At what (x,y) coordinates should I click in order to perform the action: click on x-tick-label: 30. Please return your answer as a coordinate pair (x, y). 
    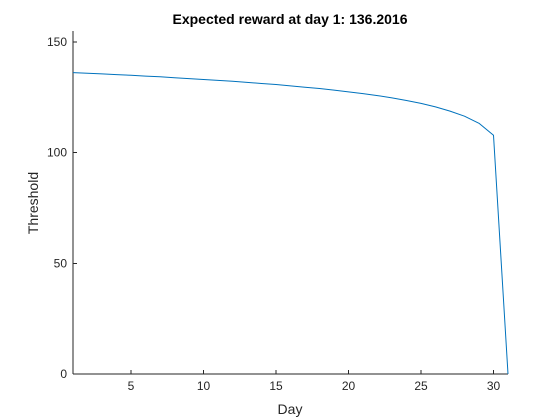
    Looking at the image, I should click on (494, 386).